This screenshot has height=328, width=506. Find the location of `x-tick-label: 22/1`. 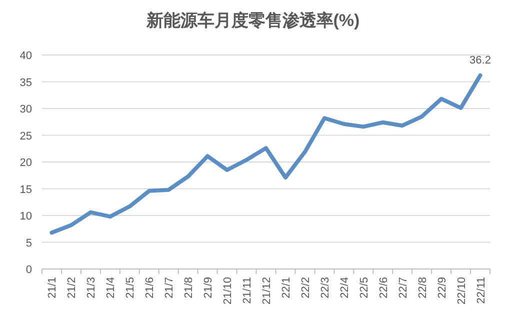

x-tick-label: 22/1 is located at coordinates (286, 287).